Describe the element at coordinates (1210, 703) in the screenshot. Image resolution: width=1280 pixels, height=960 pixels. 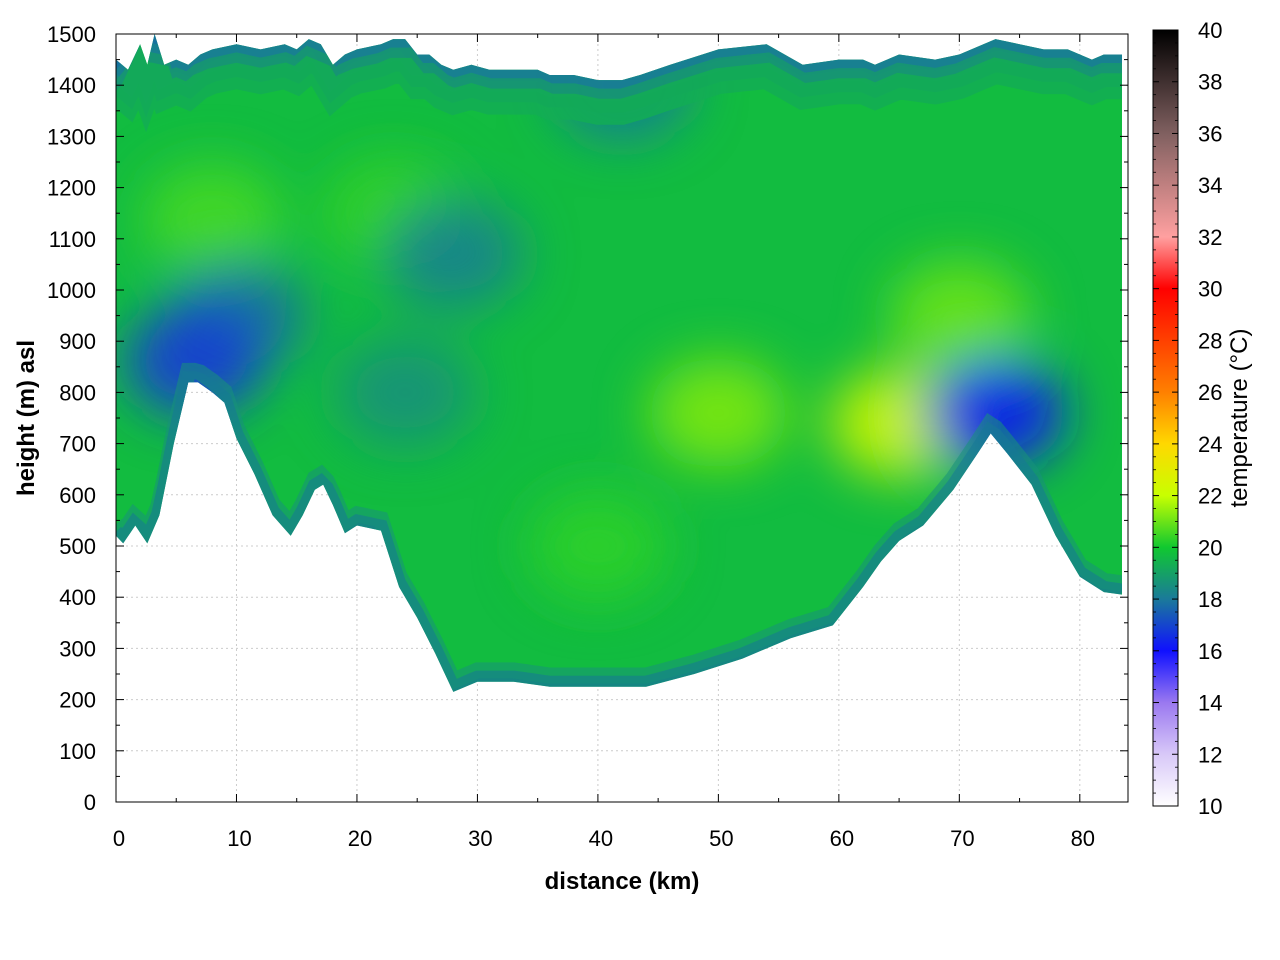
I see `colorbar-tick-label: 14` at that location.